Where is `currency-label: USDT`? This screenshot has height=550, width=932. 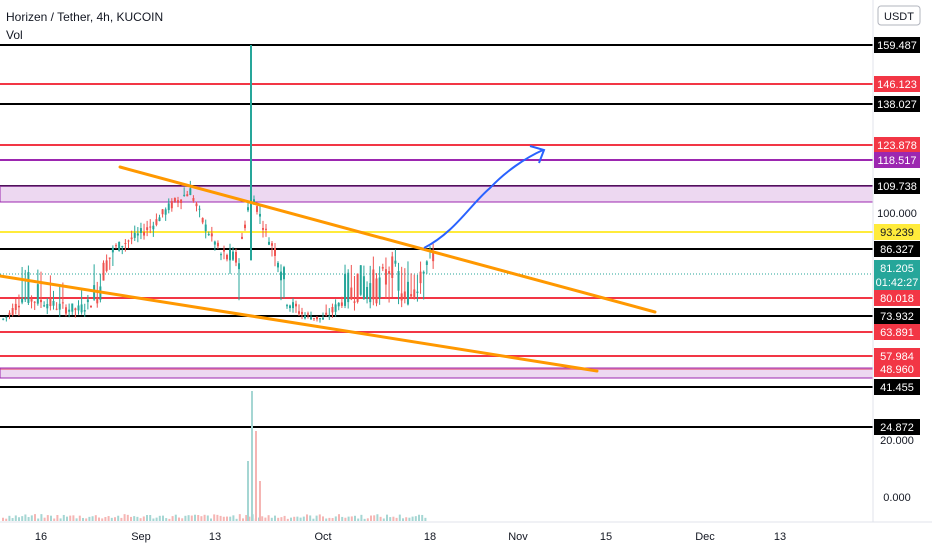
currency-label: USDT is located at coordinates (899, 17).